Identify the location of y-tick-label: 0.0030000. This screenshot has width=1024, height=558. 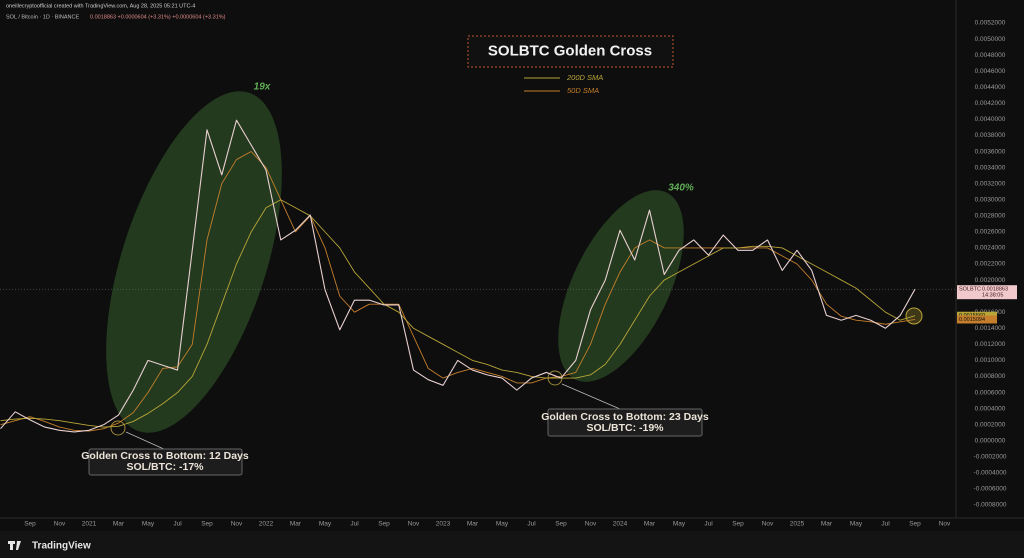
(990, 199).